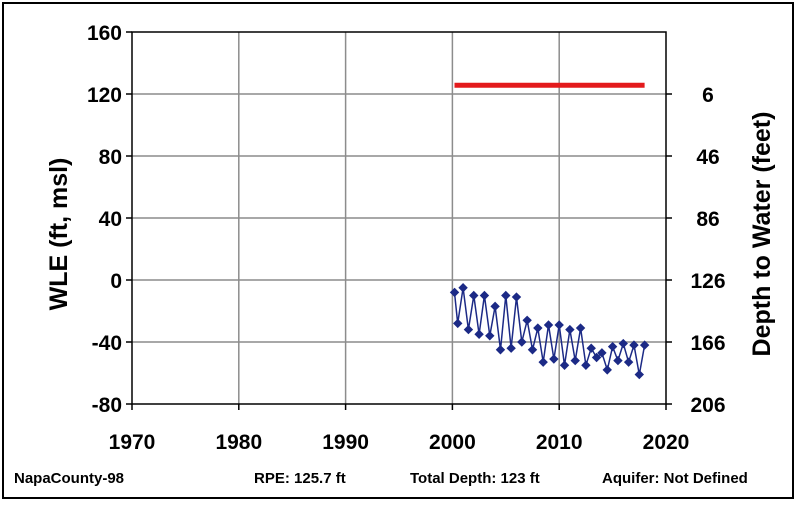  Describe the element at coordinates (762, 234) in the screenshot. I see `y2-axis-title: Depth to Water (feet)` at that location.